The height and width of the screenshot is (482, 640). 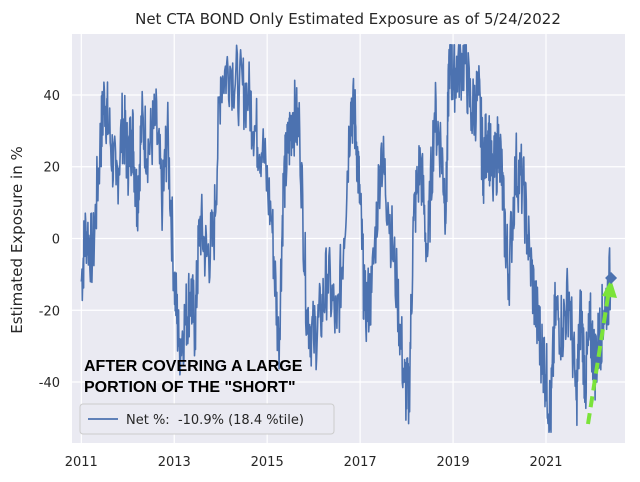 What do you see at coordinates (81, 462) in the screenshot?
I see `x-tick-label: 2011` at bounding box center [81, 462].